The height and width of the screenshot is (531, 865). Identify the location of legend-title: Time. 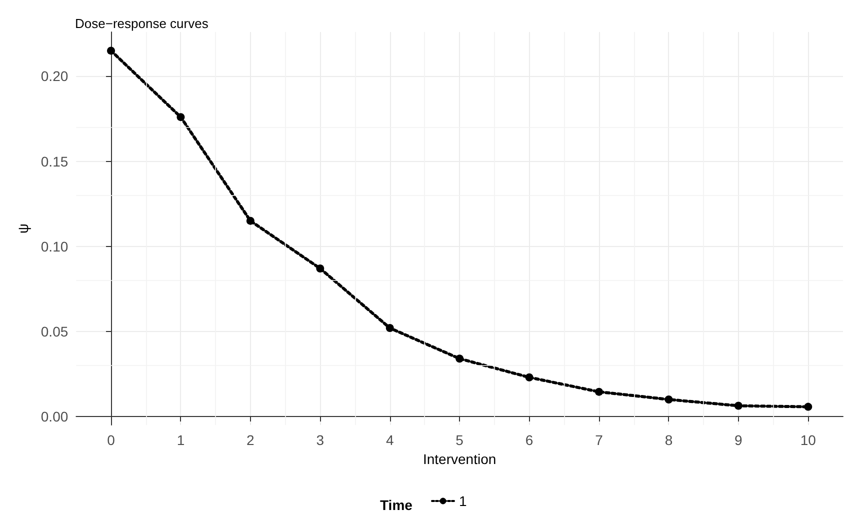
(396, 505).